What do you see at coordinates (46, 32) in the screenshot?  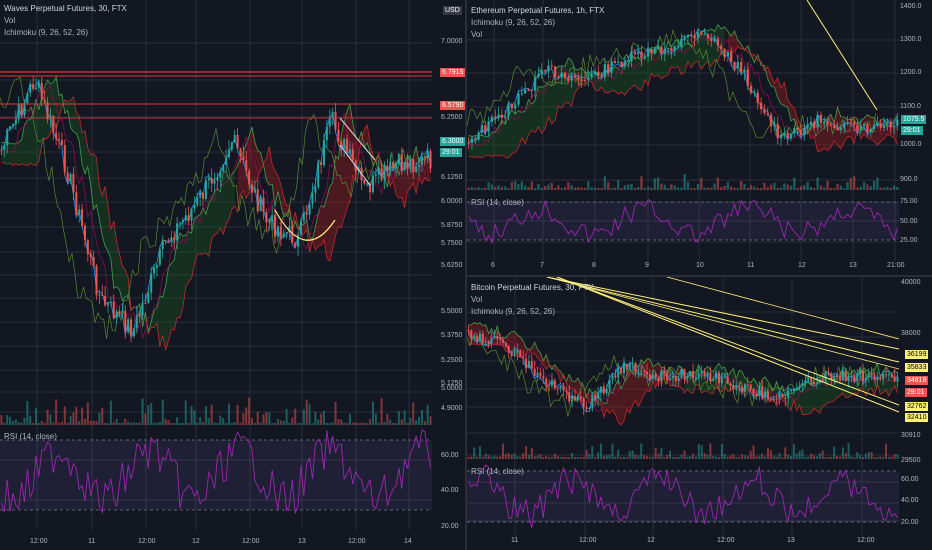 I see `waves-ichimoku-label: Ichimoku (9, 26, 52, 26)` at bounding box center [46, 32].